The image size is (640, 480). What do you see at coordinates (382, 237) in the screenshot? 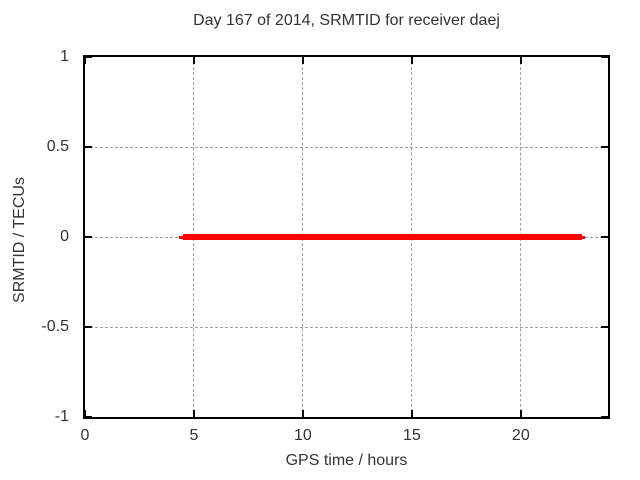
I see `series-line` at bounding box center [382, 237].